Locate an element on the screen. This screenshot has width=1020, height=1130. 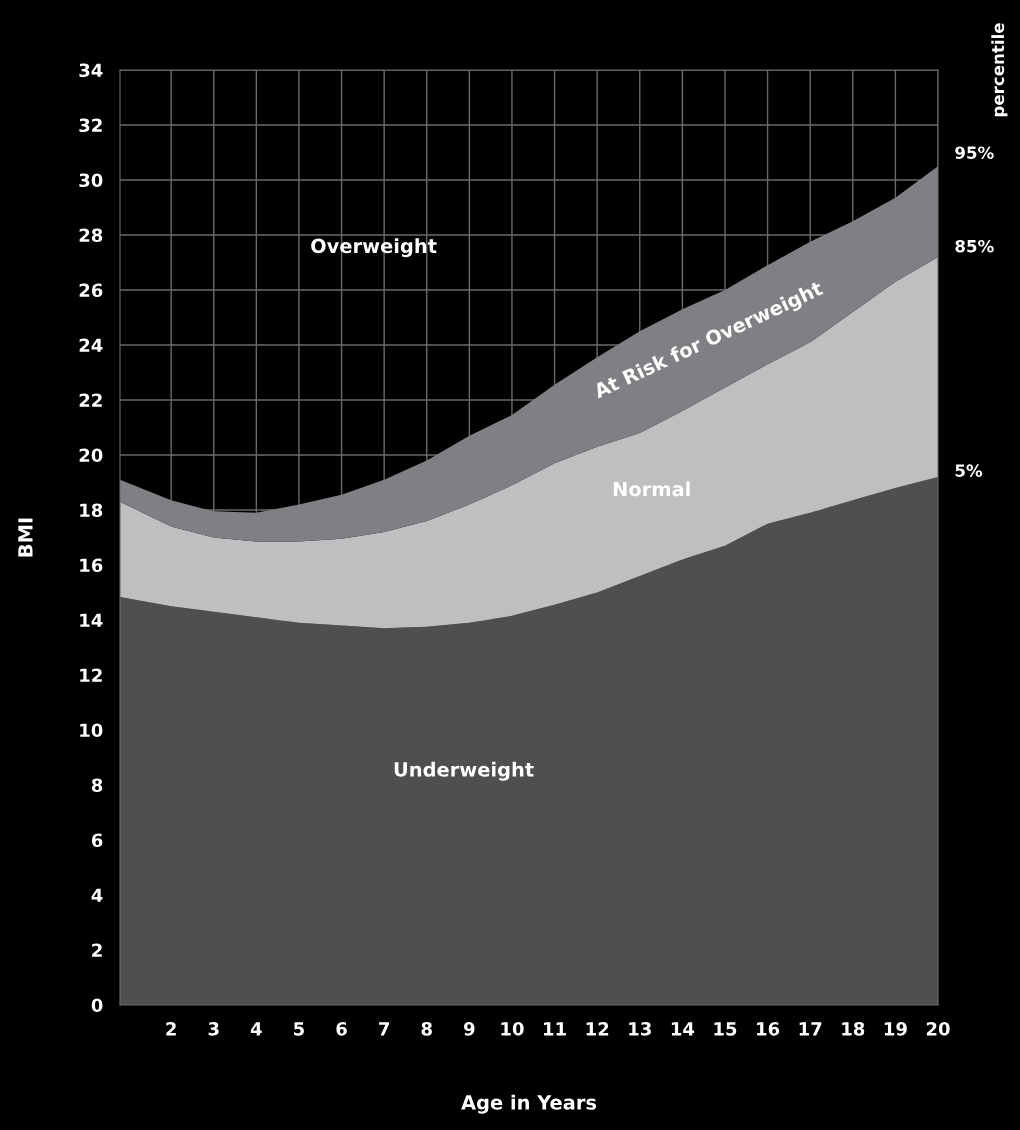
x-tick-label: 17 is located at coordinates (810, 1029).